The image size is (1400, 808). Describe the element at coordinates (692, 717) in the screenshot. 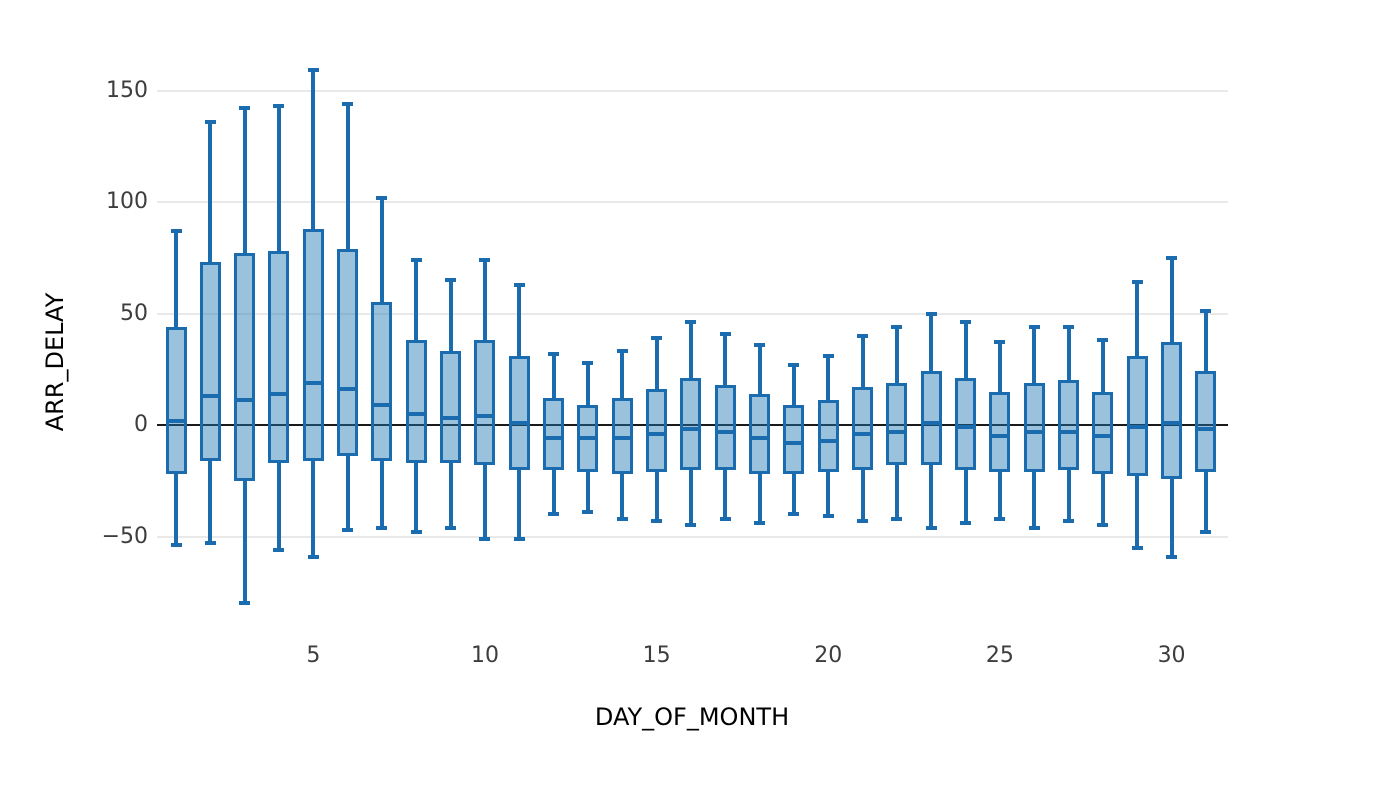

I see `x-axis-title: DAY_OF_MONTH` at that location.